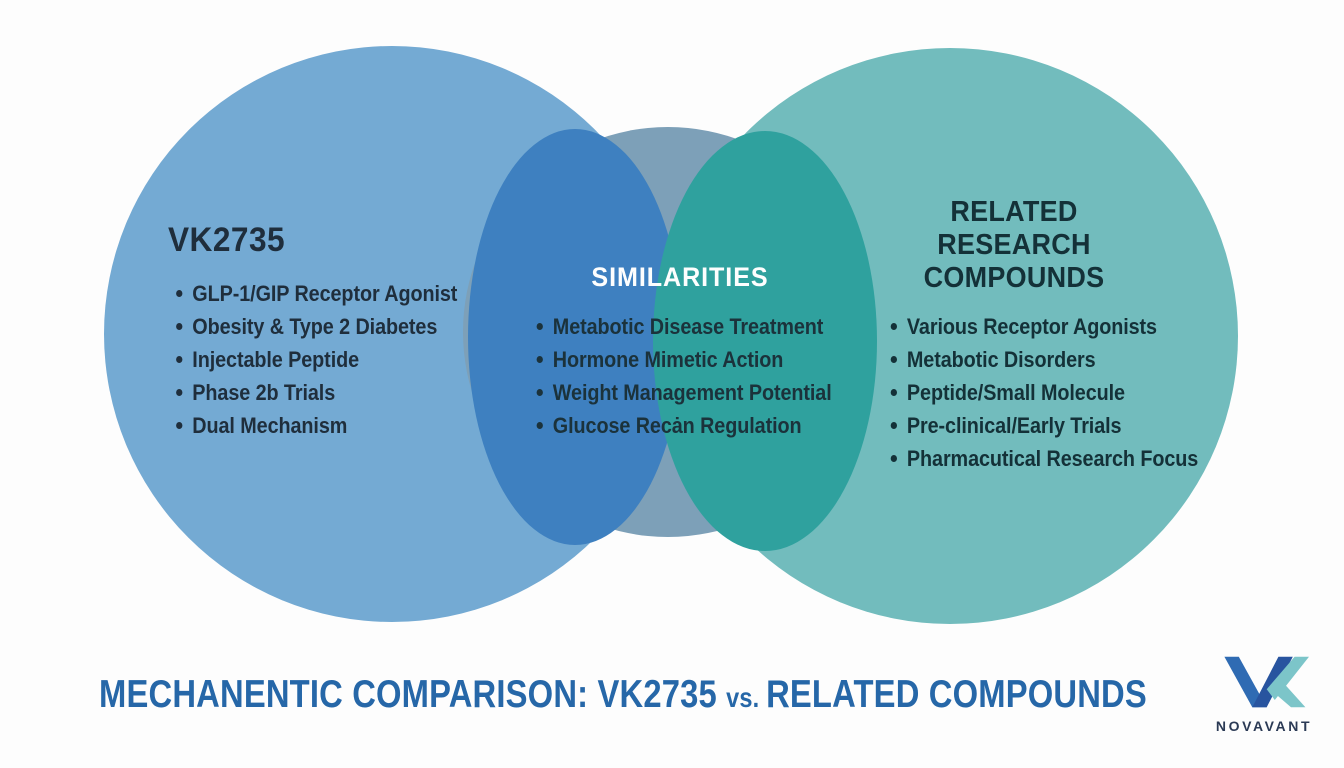 Image resolution: width=1344 pixels, height=768 pixels. Describe the element at coordinates (413, 694) in the screenshot. I see `page-title-text: MECHANENTIC COMPARISON: VK2735` at that location.